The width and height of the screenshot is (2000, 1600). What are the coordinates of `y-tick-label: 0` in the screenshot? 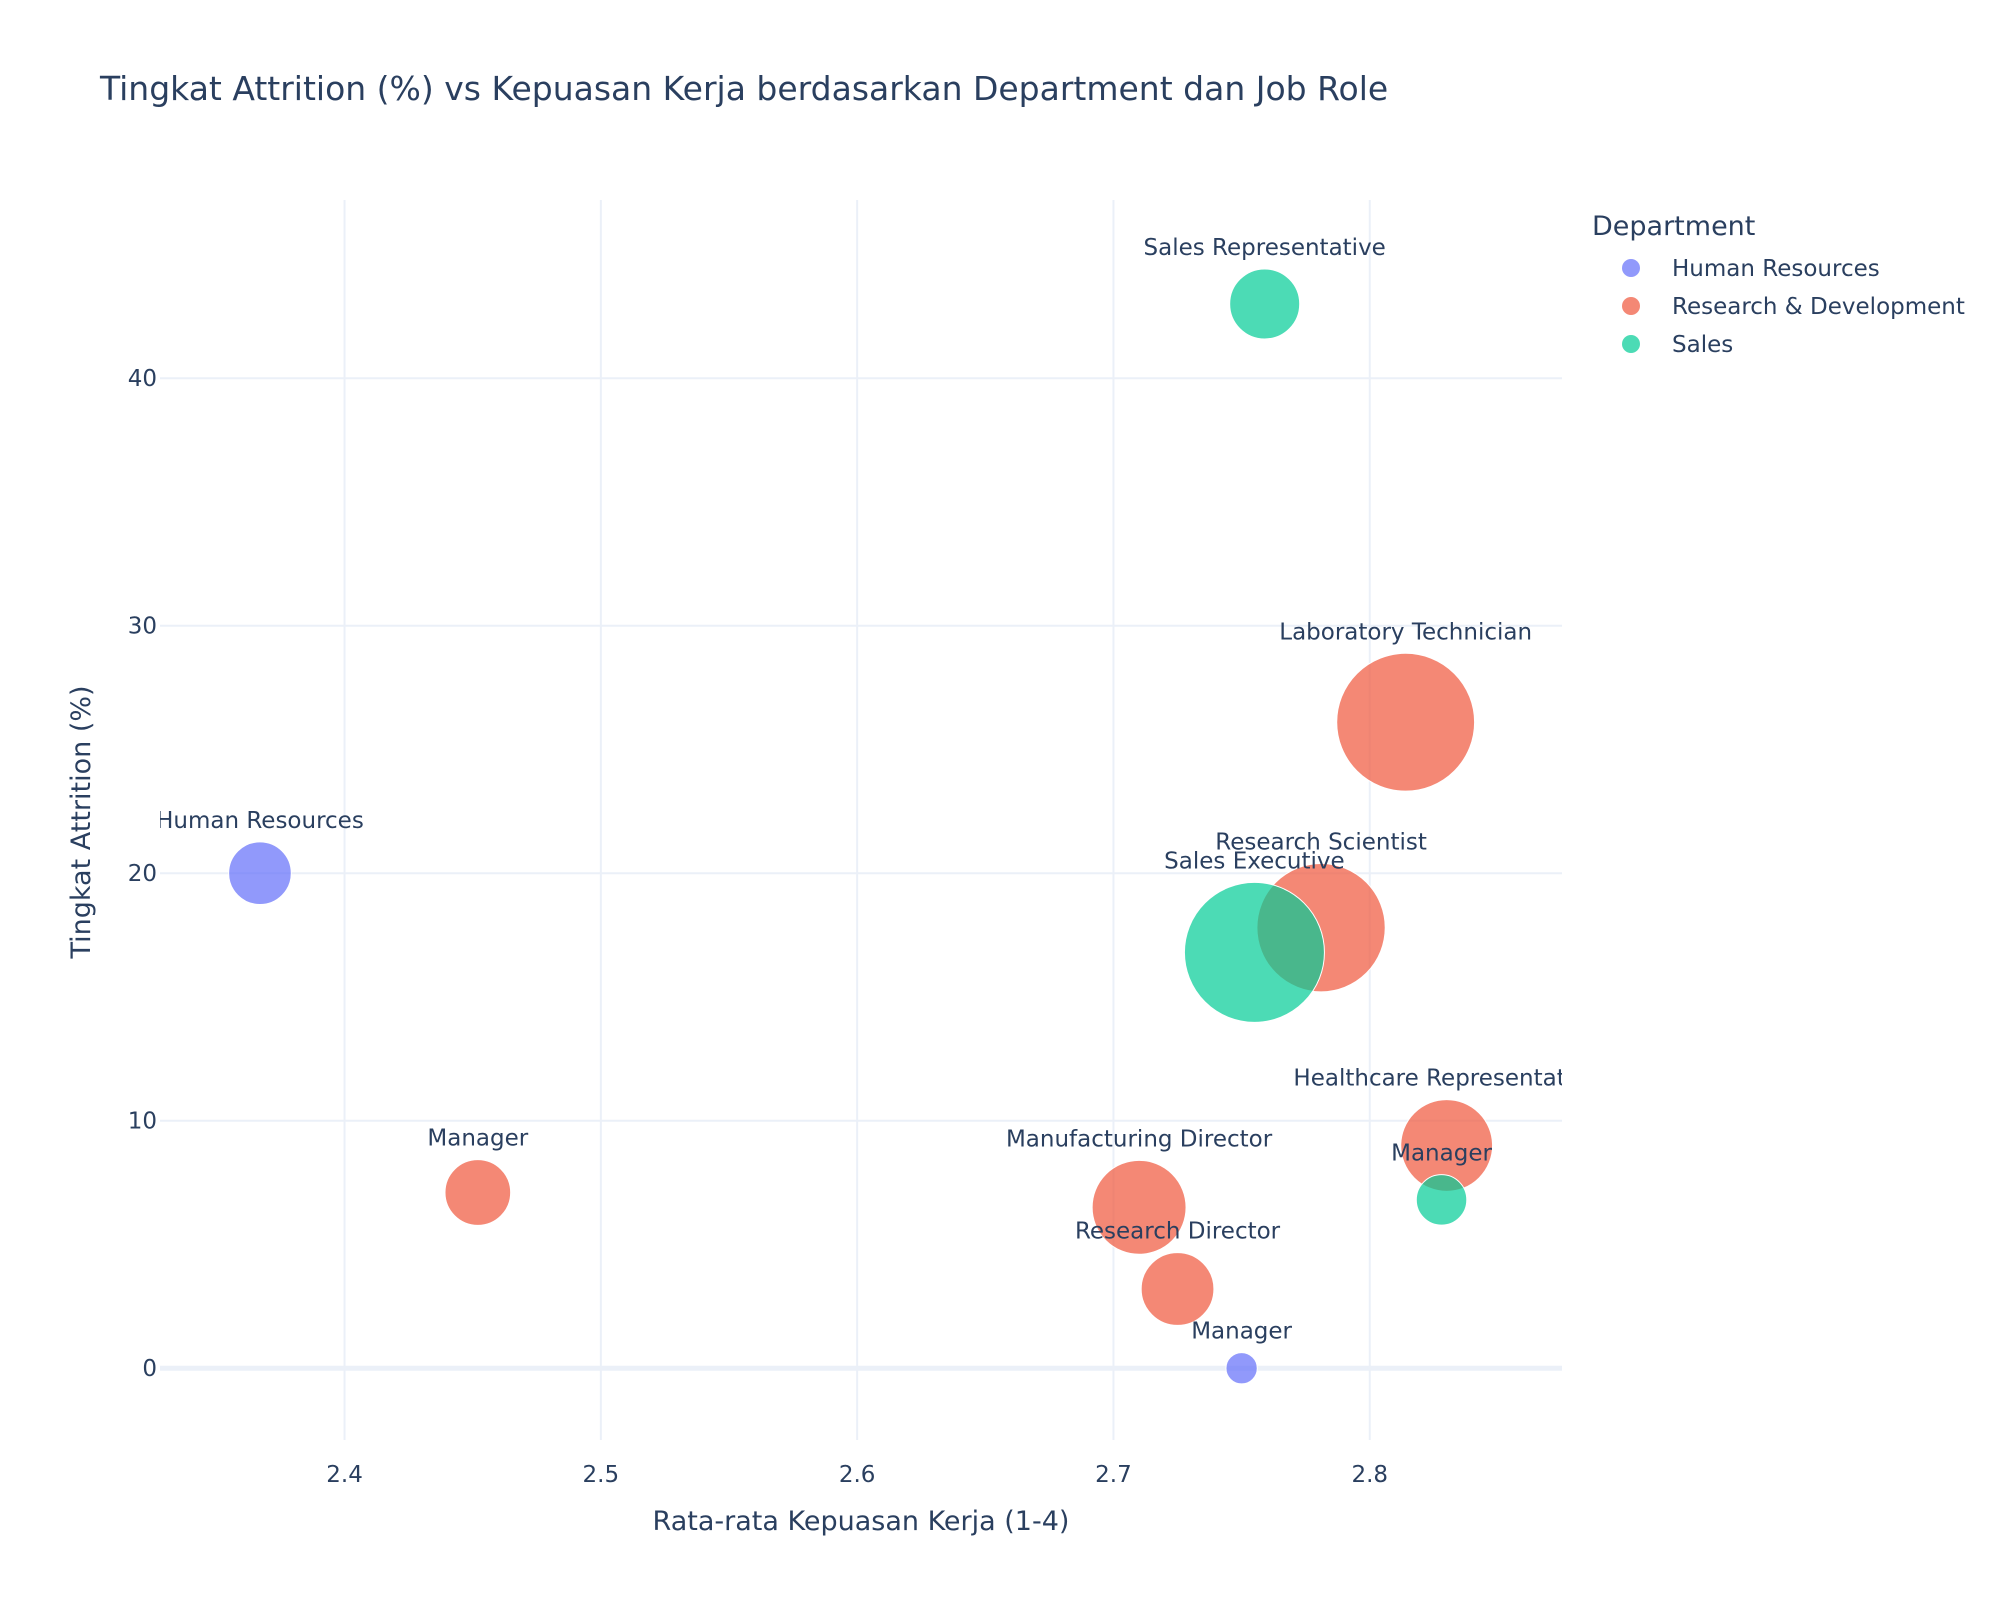 It's located at (149, 1369).